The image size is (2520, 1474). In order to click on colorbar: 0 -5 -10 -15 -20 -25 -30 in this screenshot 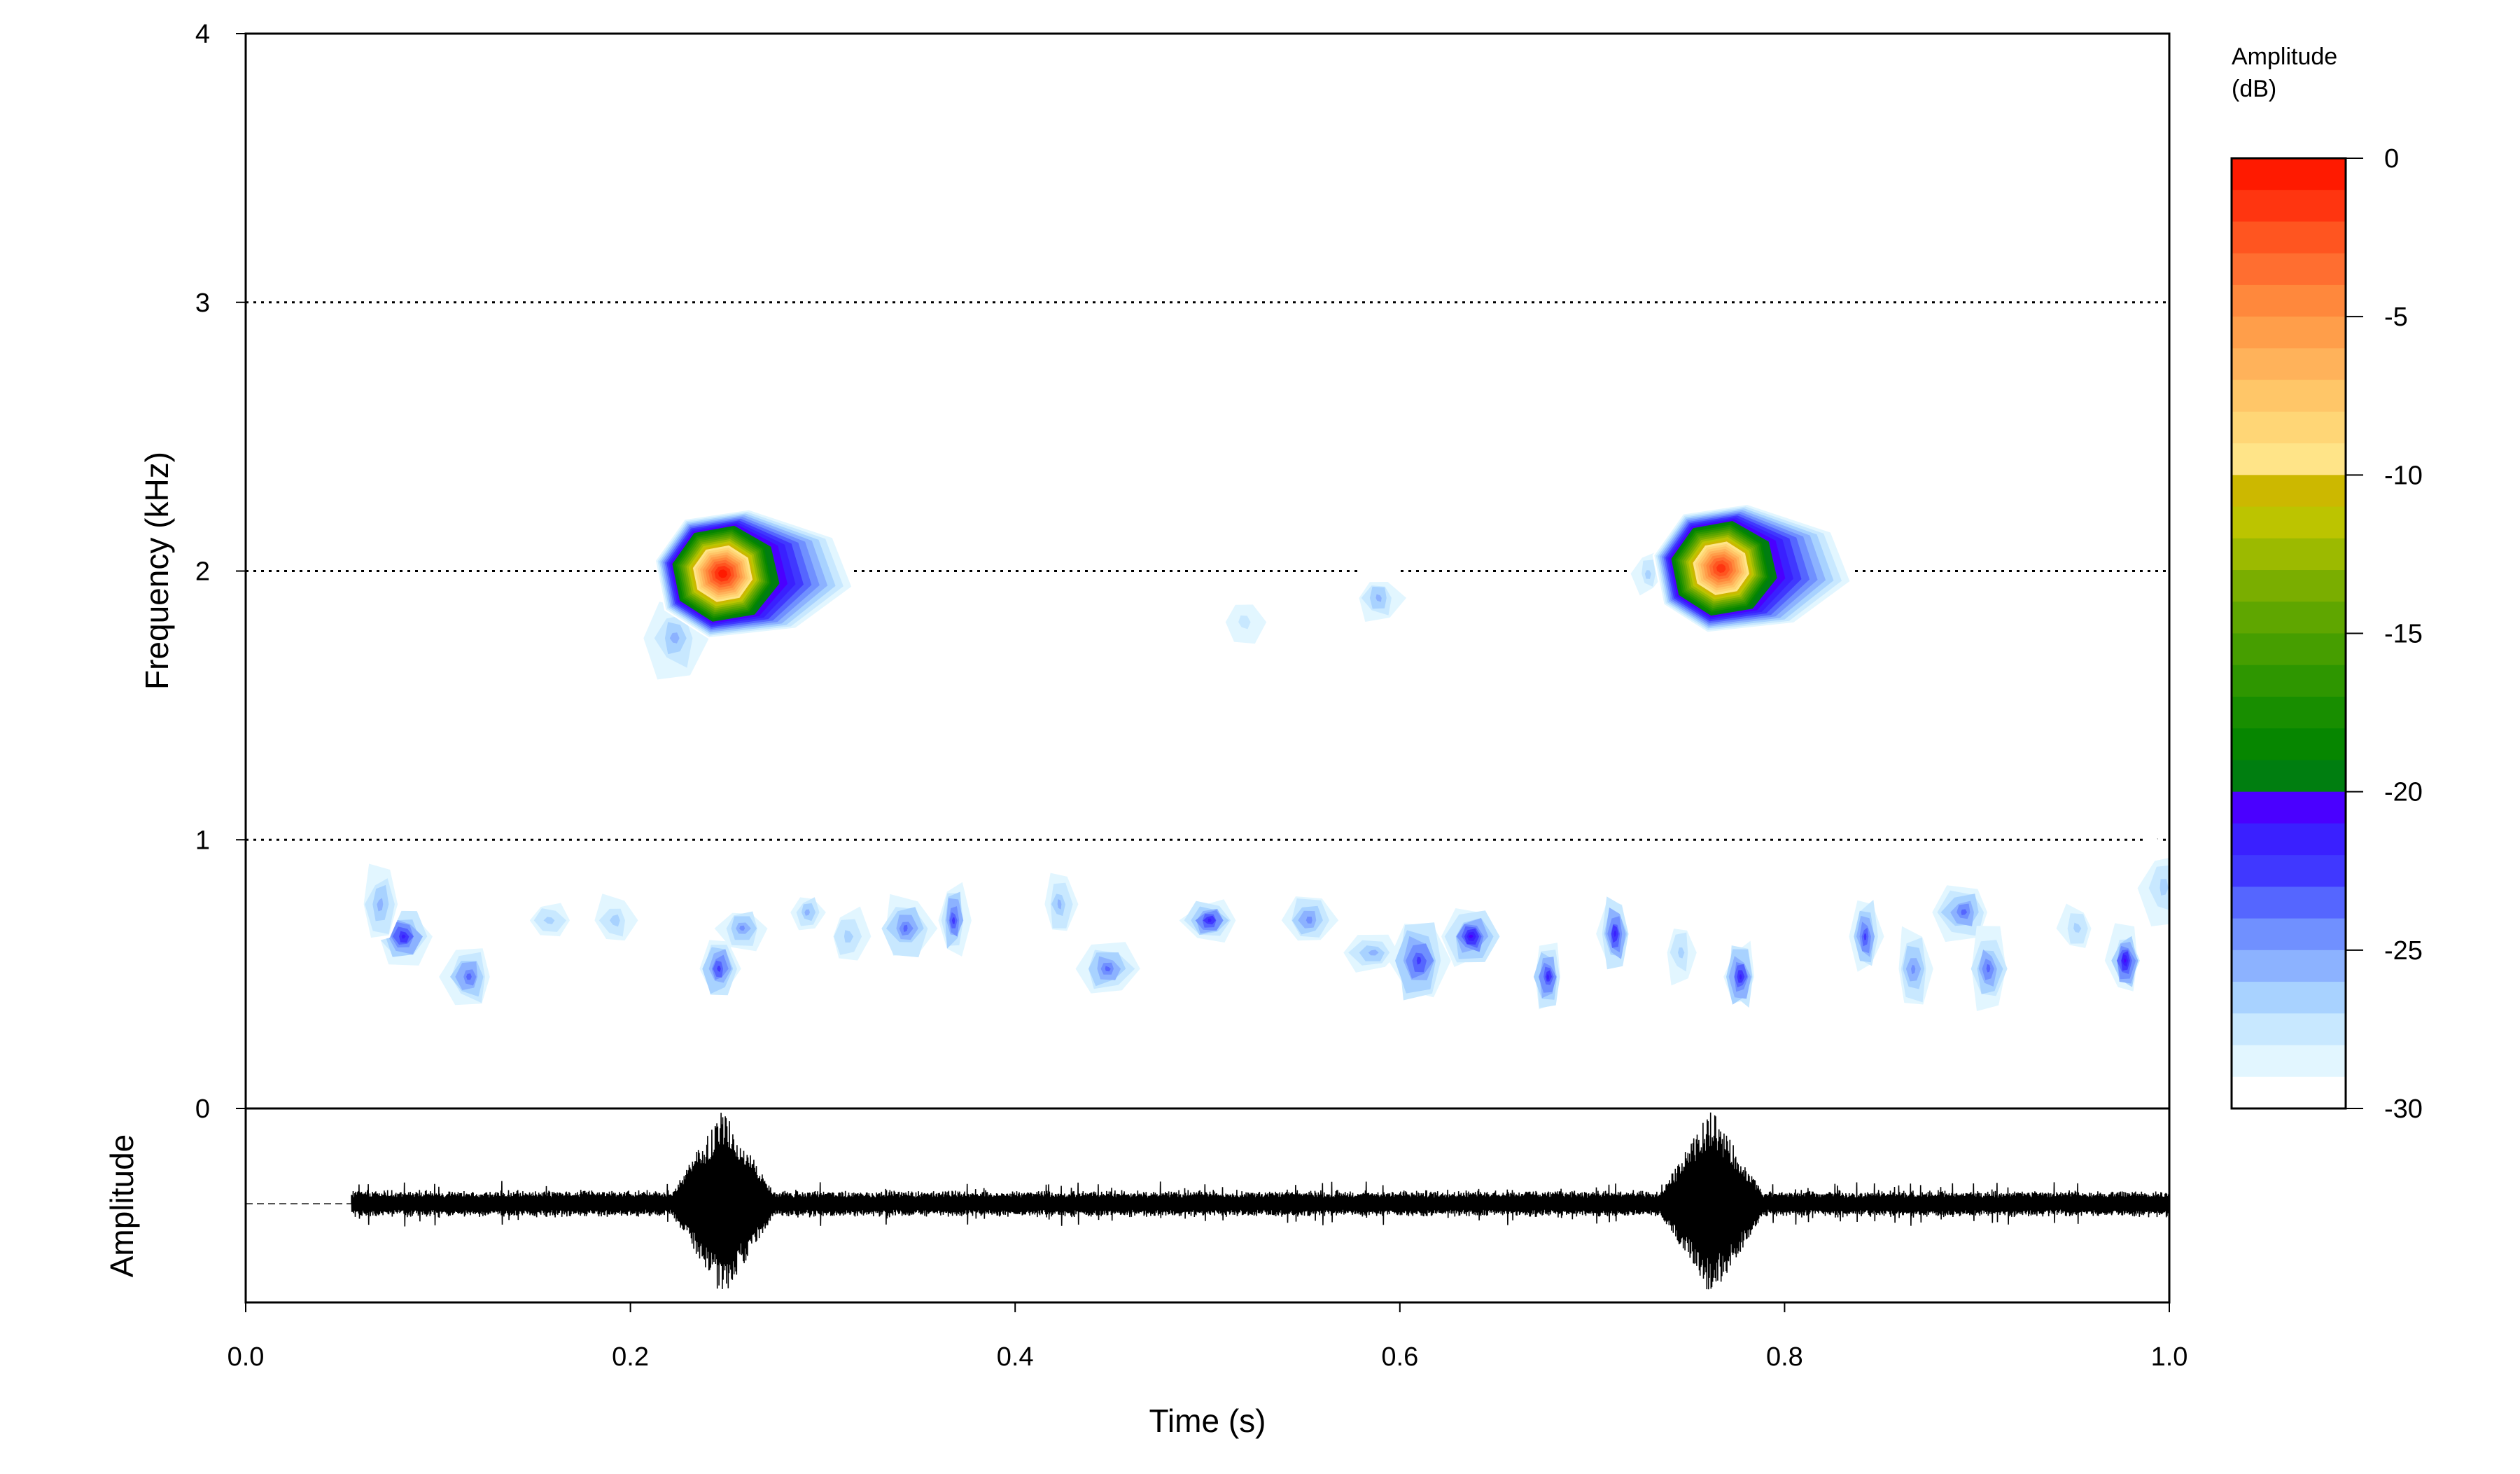, I will do `click(2326, 634)`.